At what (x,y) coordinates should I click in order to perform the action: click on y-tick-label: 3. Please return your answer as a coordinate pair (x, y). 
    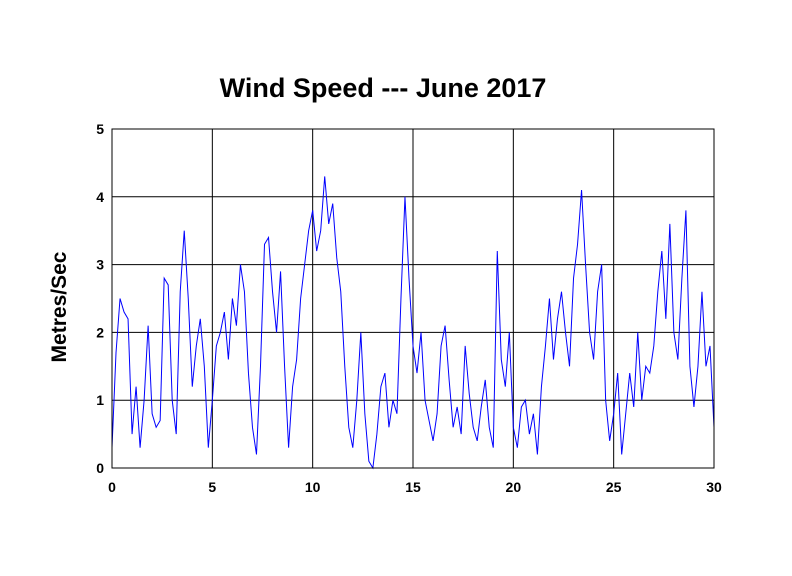
    Looking at the image, I should click on (100, 265).